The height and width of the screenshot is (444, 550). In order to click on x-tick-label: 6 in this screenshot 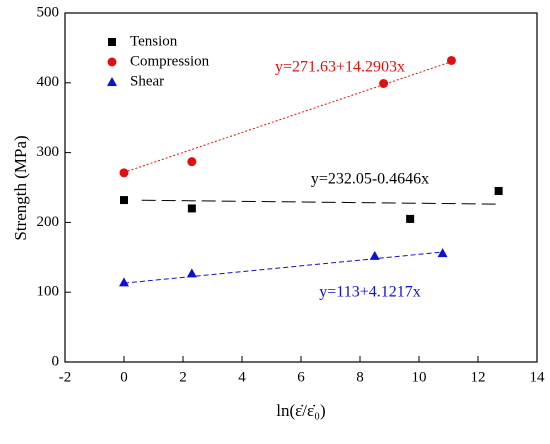, I will do `click(301, 377)`.